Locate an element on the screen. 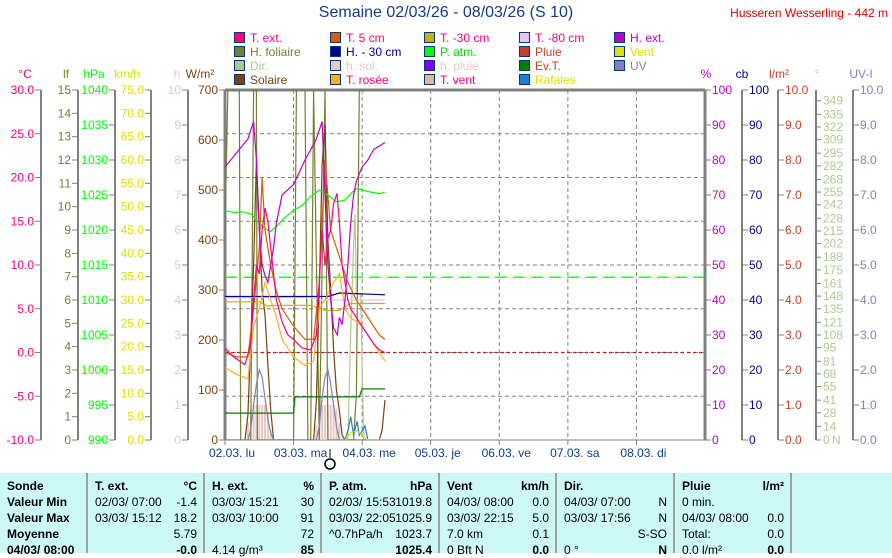  legend-item: h. pluie is located at coordinates (451, 66).